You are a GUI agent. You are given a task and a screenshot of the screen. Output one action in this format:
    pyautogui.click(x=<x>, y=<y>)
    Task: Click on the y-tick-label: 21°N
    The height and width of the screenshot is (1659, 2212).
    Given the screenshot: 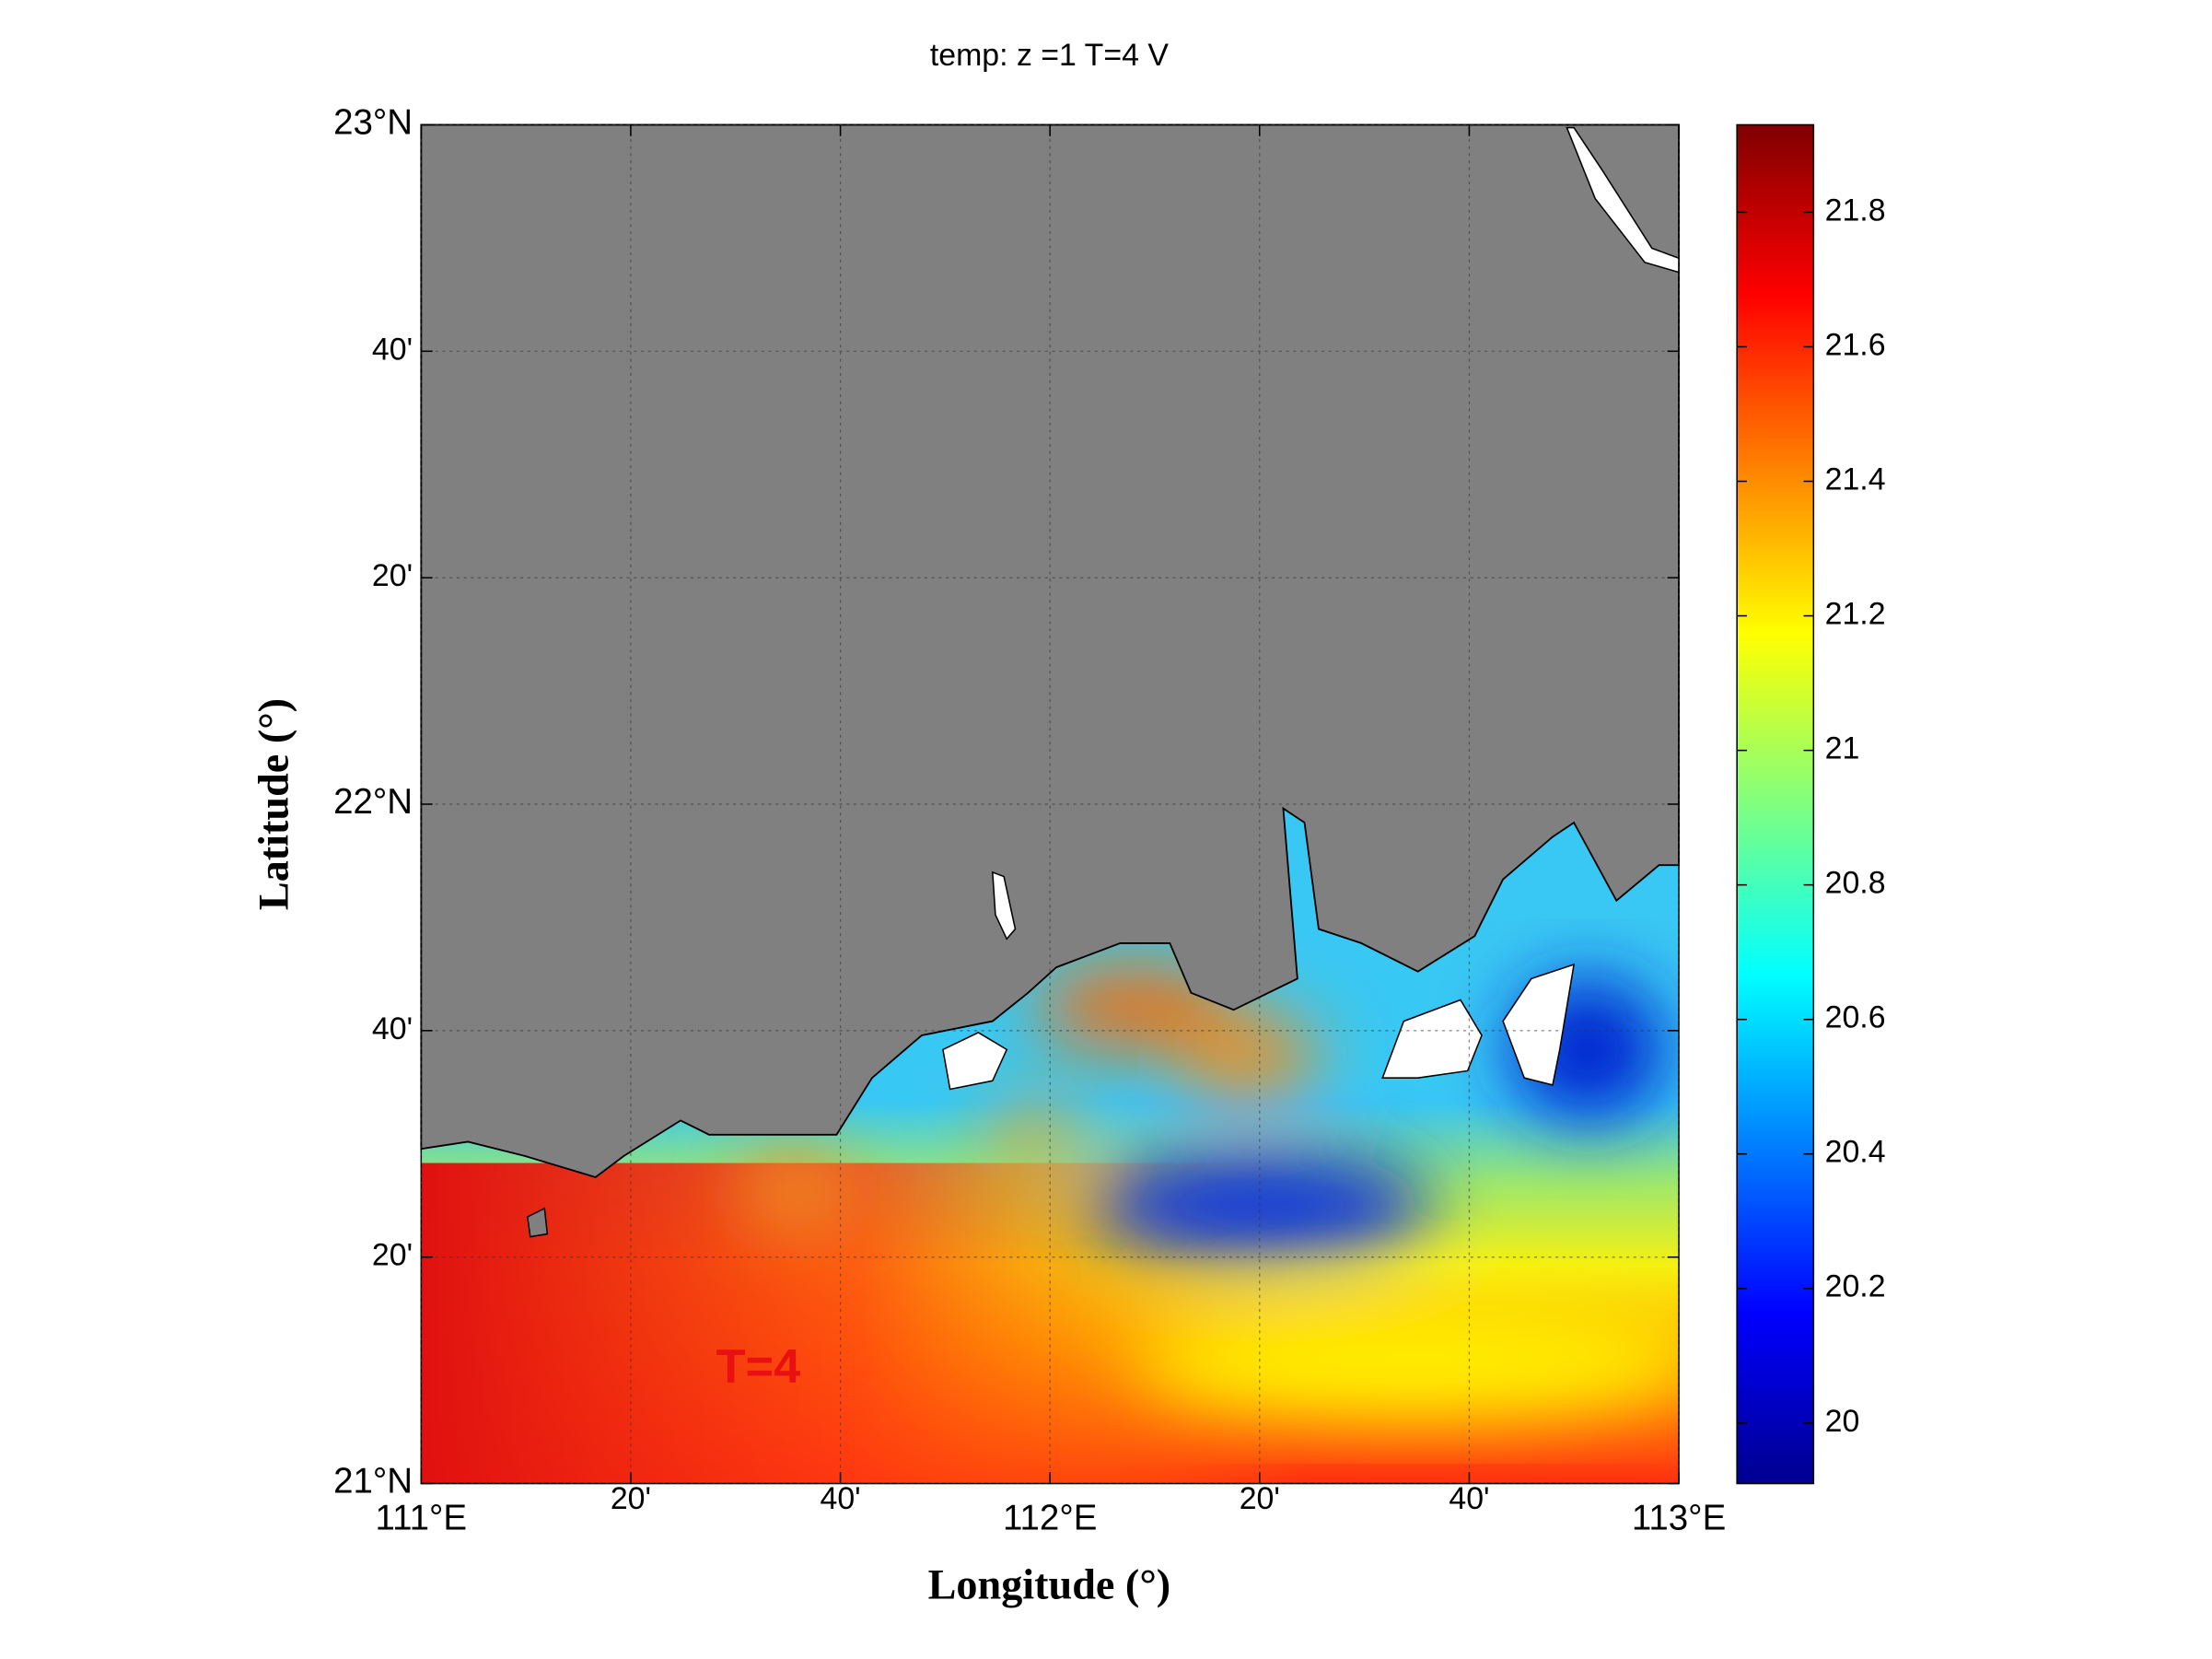 What is the action you would take?
    pyautogui.click(x=373, y=1481)
    